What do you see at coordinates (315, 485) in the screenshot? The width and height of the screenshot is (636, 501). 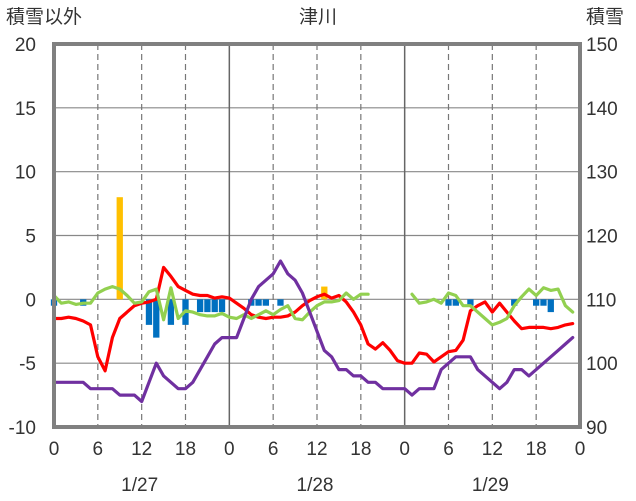 I see `x-date-label: 1/28` at bounding box center [315, 485].